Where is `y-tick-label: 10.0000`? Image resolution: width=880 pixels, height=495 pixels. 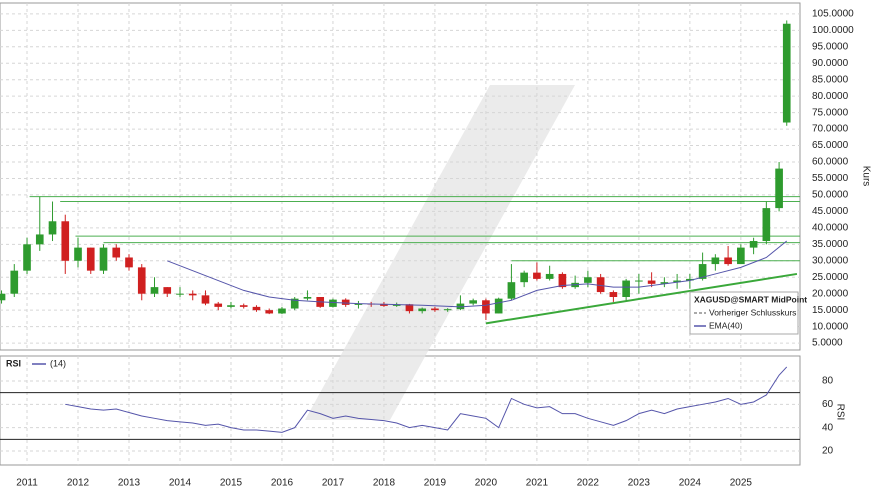
y-tick-label: 10.0000 is located at coordinates (830, 326).